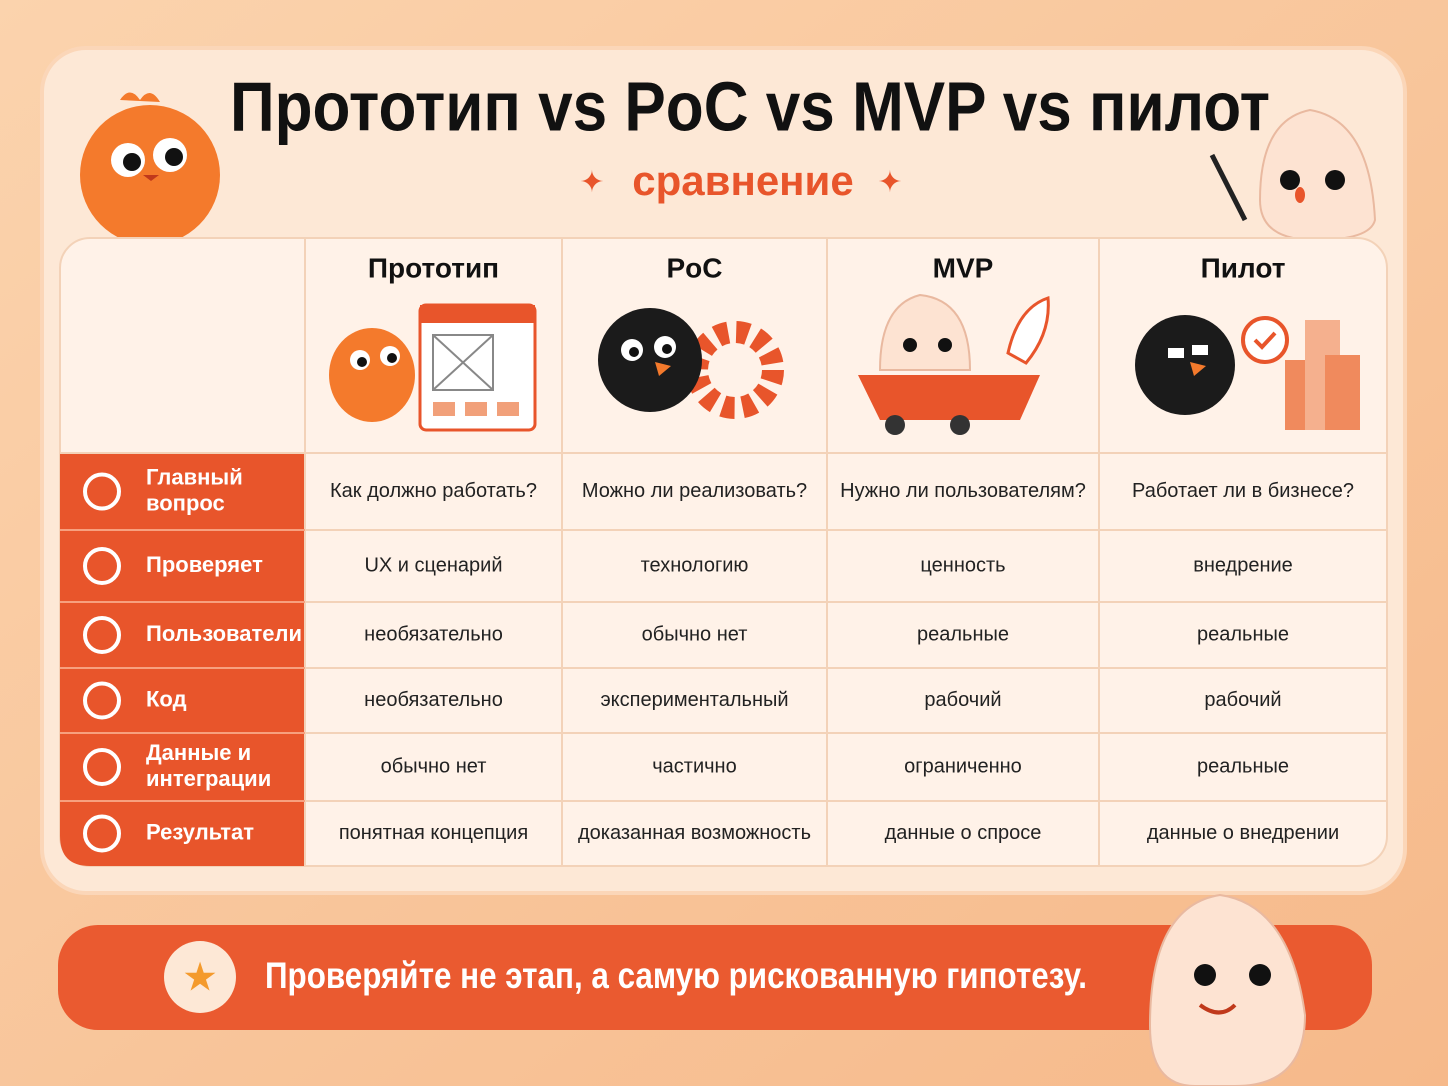 The image size is (1448, 1086). I want to click on row-label: Код, so click(166, 698).